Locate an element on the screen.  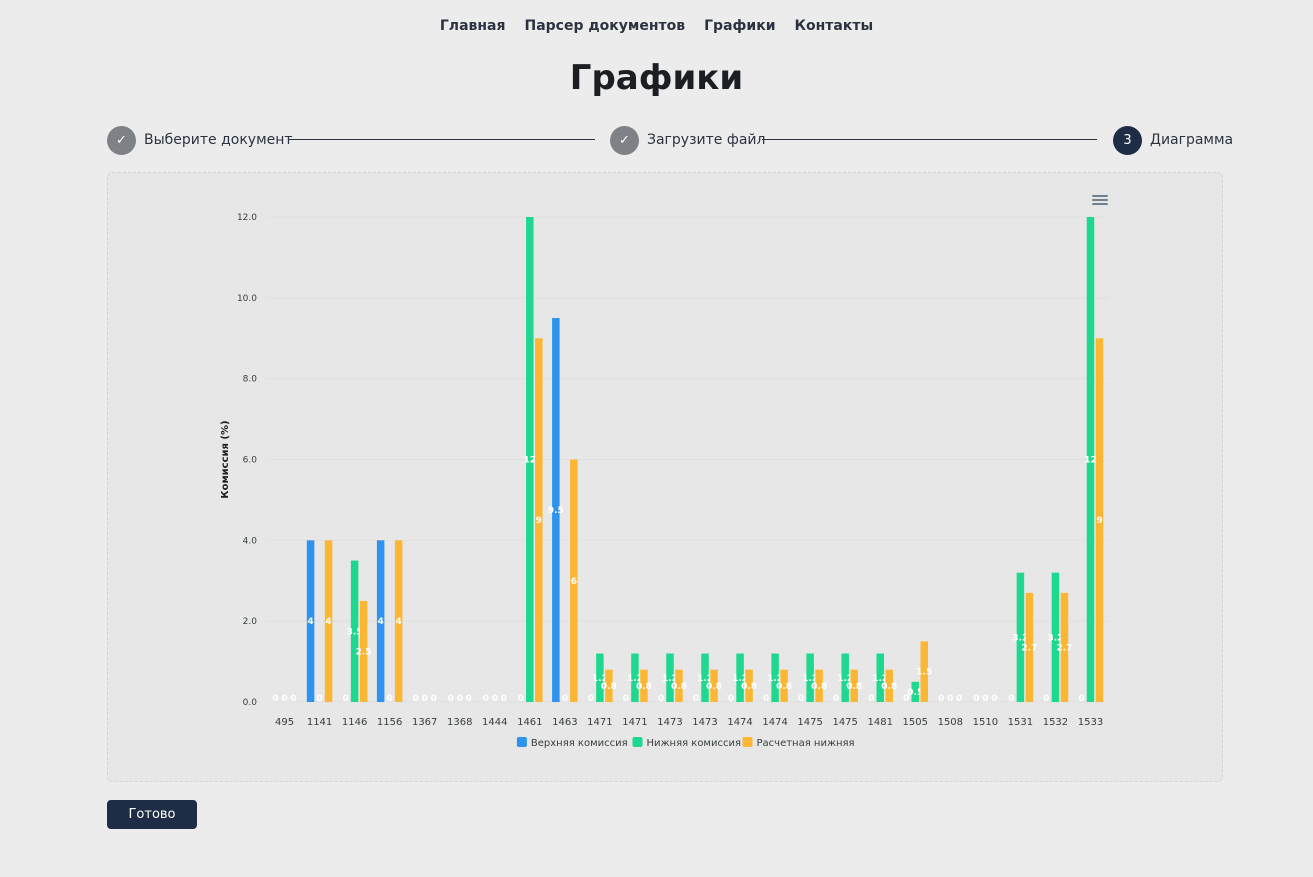
step-select-document: ✓ Выберите документ is located at coordinates (200, 140).